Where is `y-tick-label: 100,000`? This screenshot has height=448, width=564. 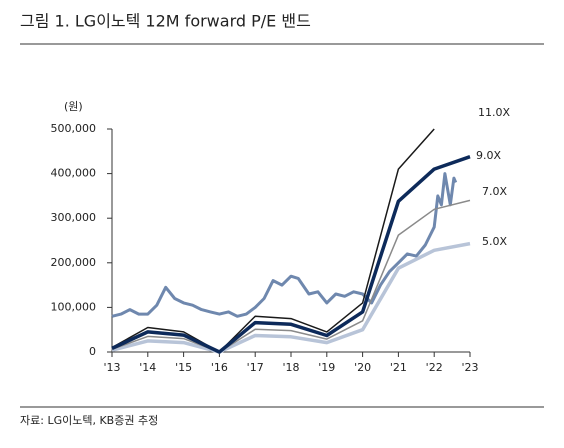 y-tick-label: 100,000 is located at coordinates (74, 306).